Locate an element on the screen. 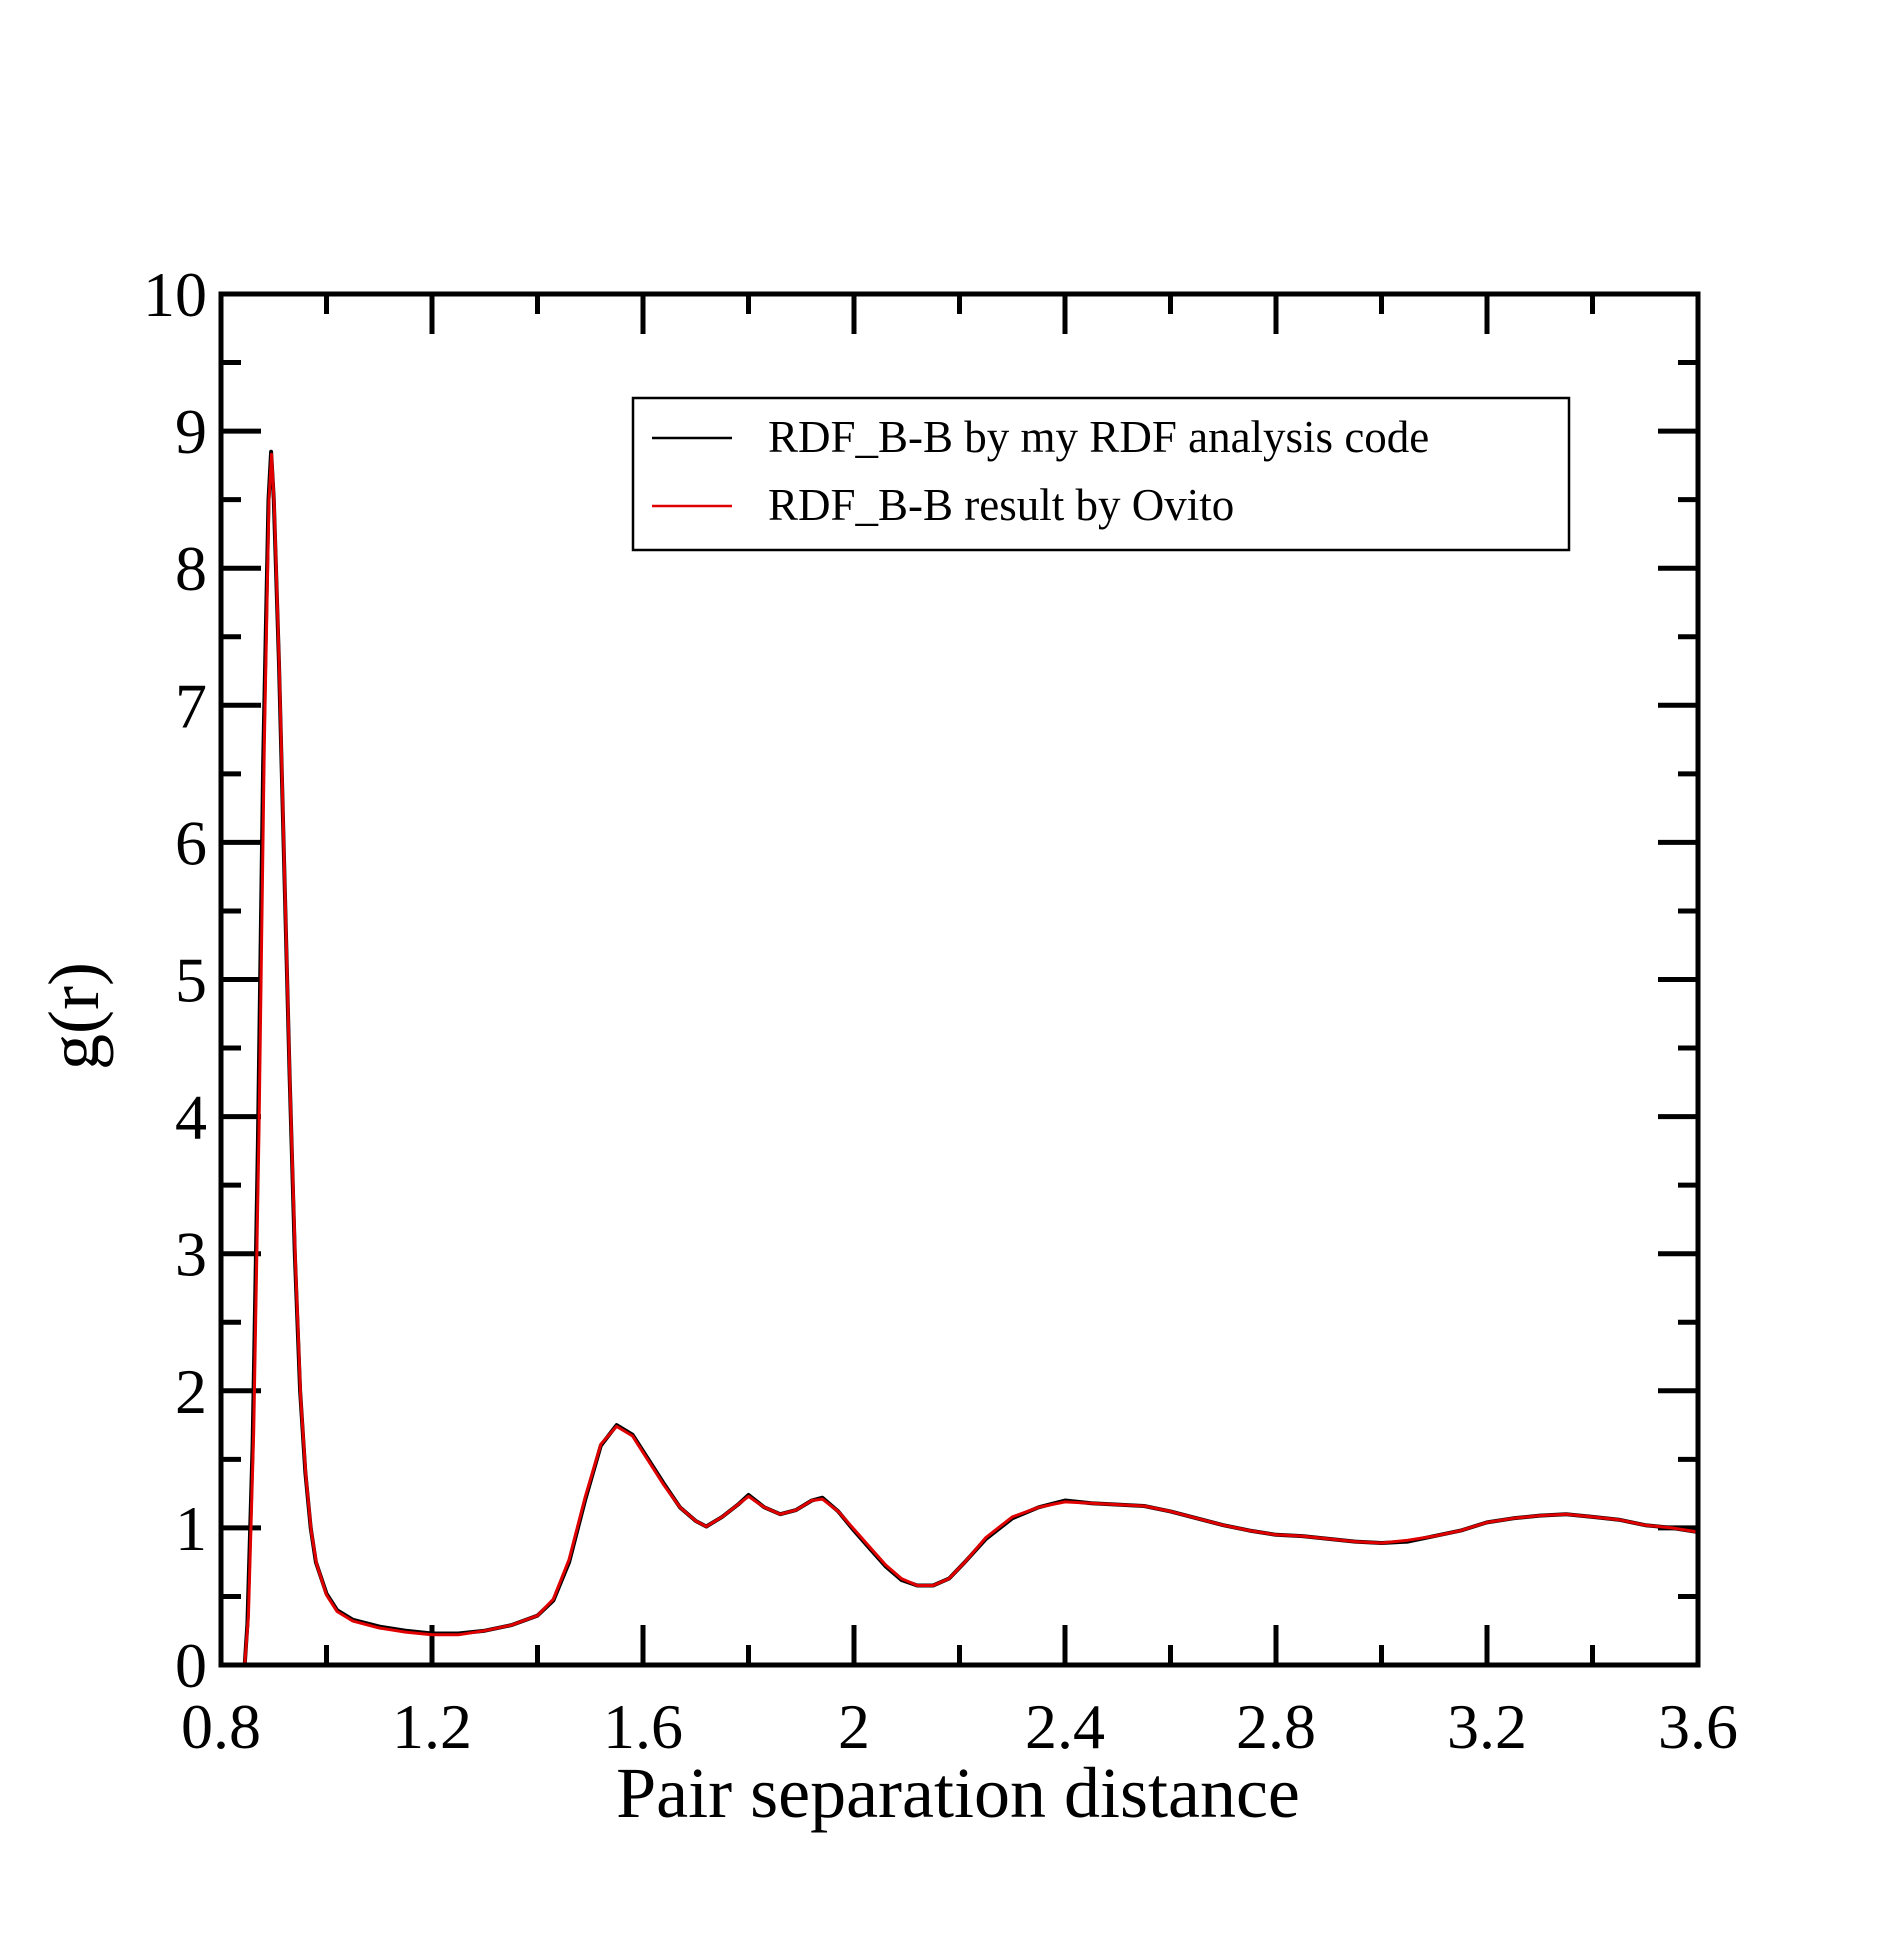 This screenshot has height=1954, width=1904. y-tick-label: 0 is located at coordinates (191, 1665).